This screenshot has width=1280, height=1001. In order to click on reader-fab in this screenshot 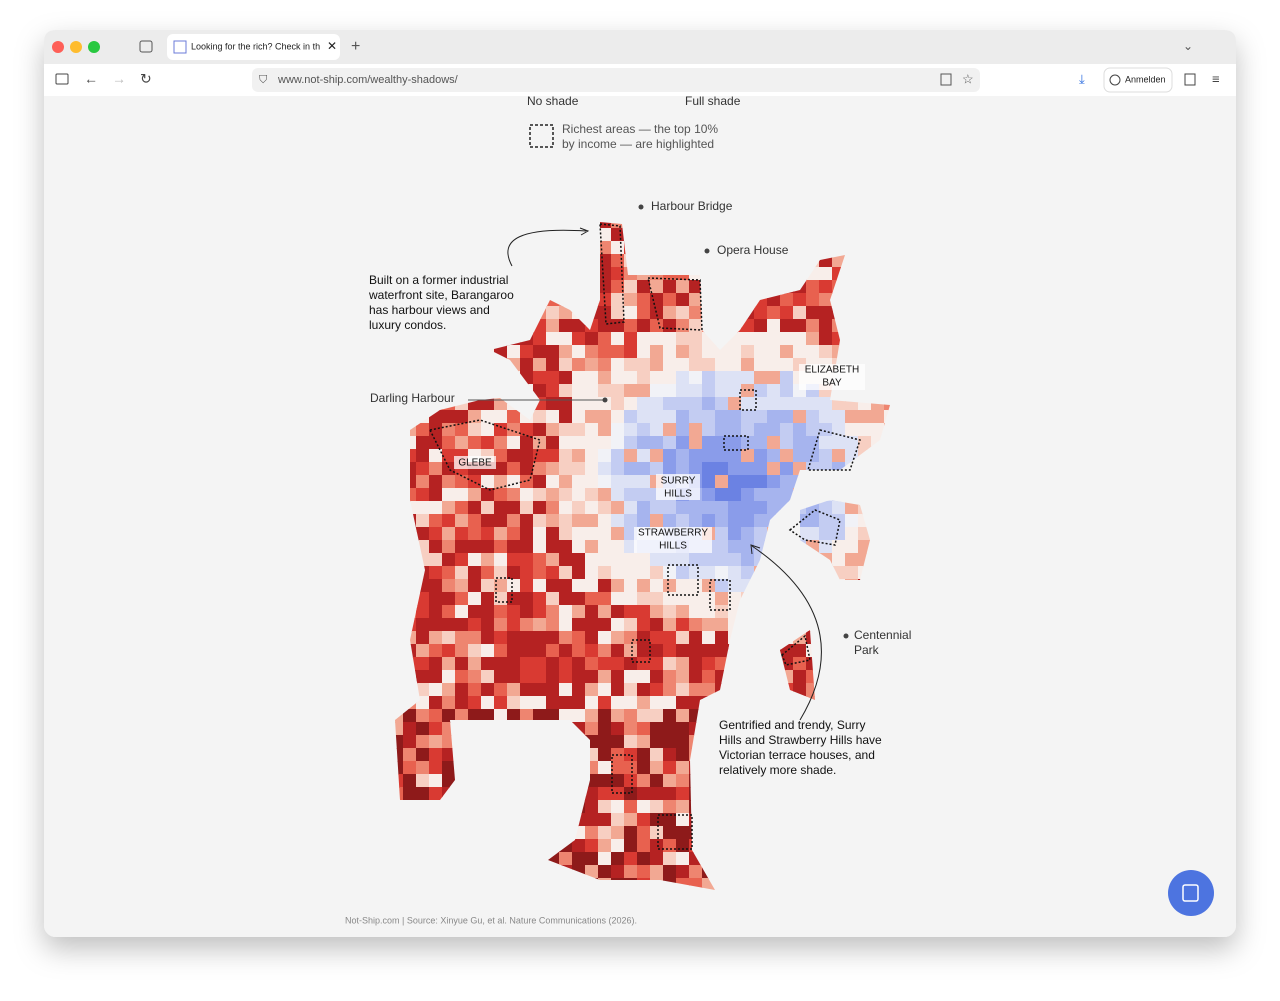, I will do `click(1191, 893)`.